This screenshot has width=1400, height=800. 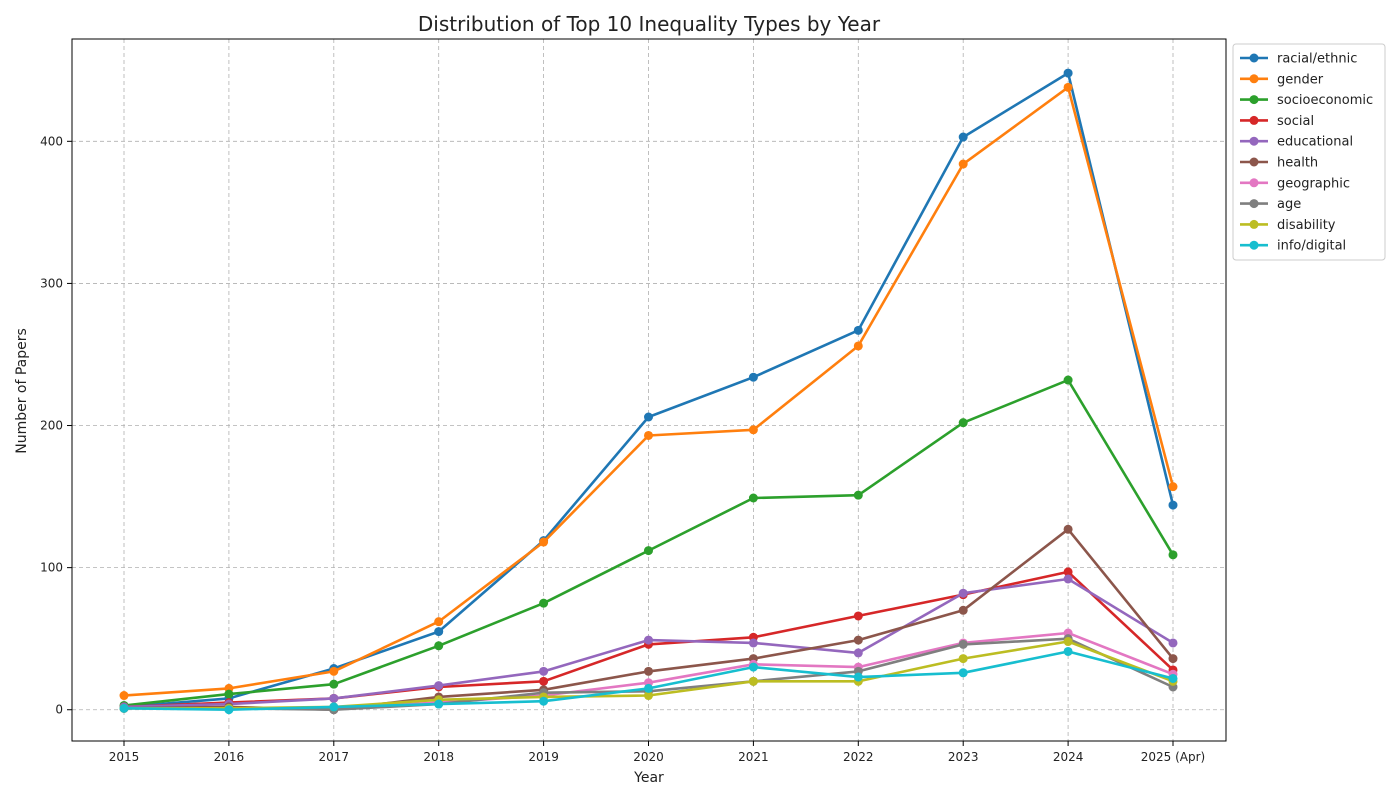 I want to click on y-axis-label: Number of Papers, so click(x=22, y=391).